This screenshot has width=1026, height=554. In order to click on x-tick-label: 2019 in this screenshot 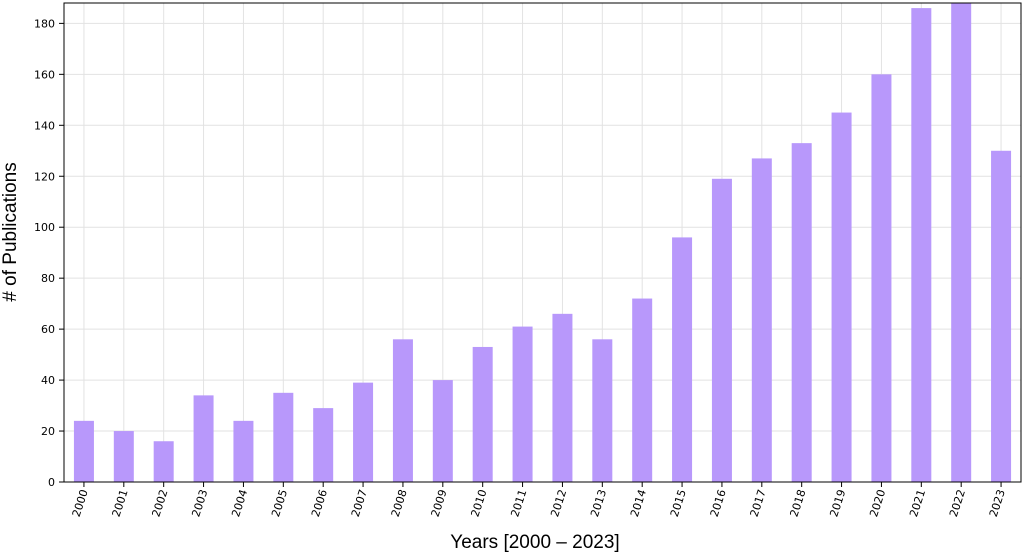, I will do `click(837, 503)`.